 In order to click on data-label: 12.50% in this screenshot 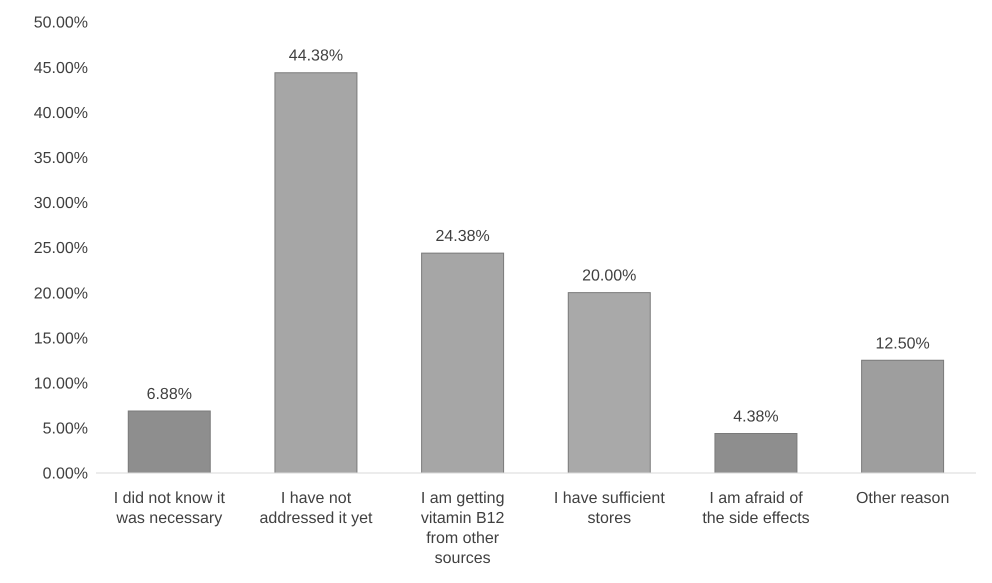, I will do `click(902, 343)`.